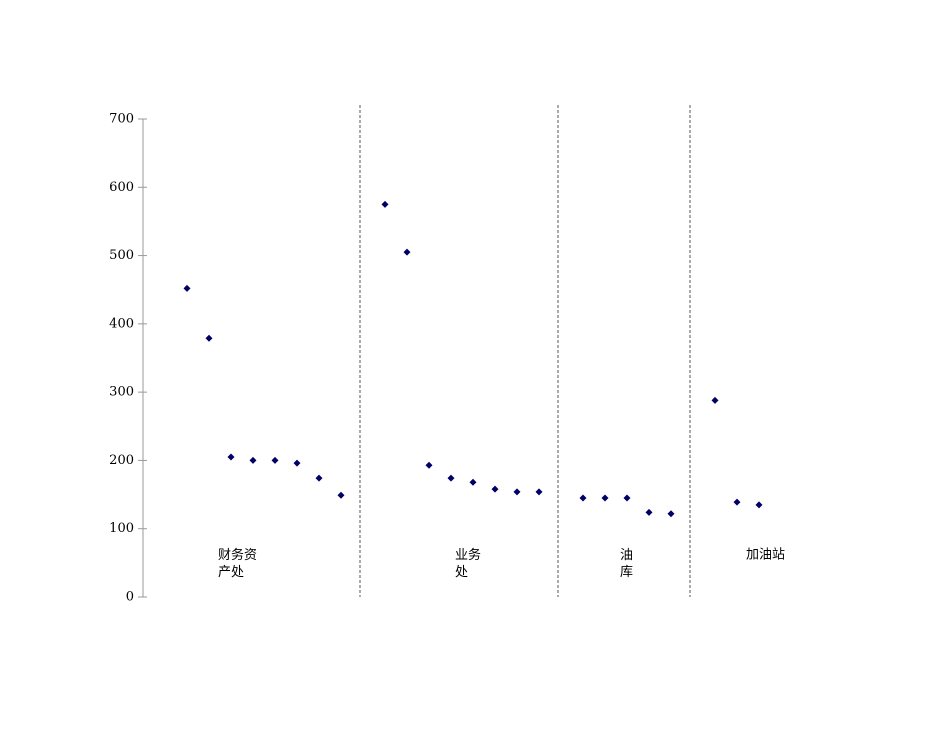  I want to click on group-label: 业务处, so click(468, 563).